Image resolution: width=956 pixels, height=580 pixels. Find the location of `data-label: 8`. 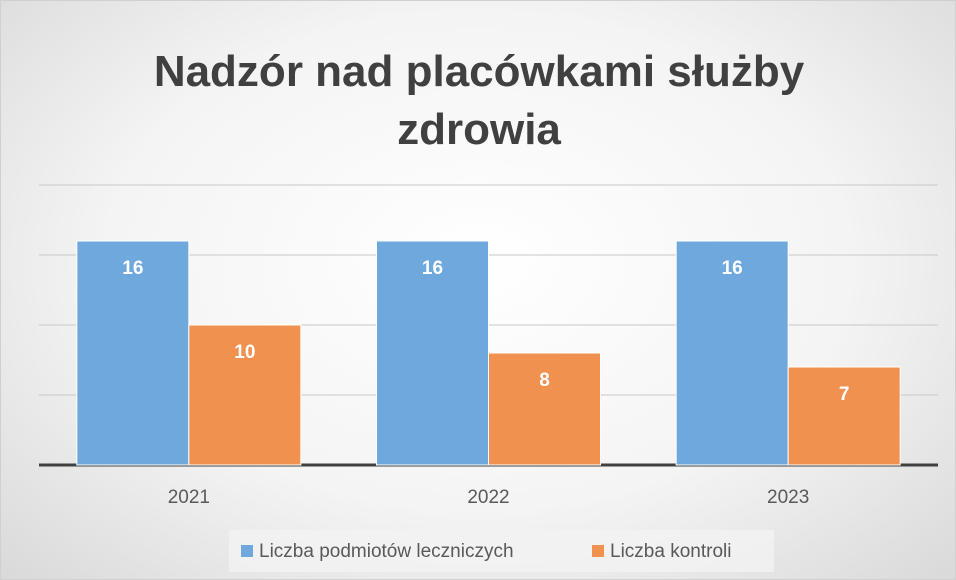

data-label: 8 is located at coordinates (544, 380).